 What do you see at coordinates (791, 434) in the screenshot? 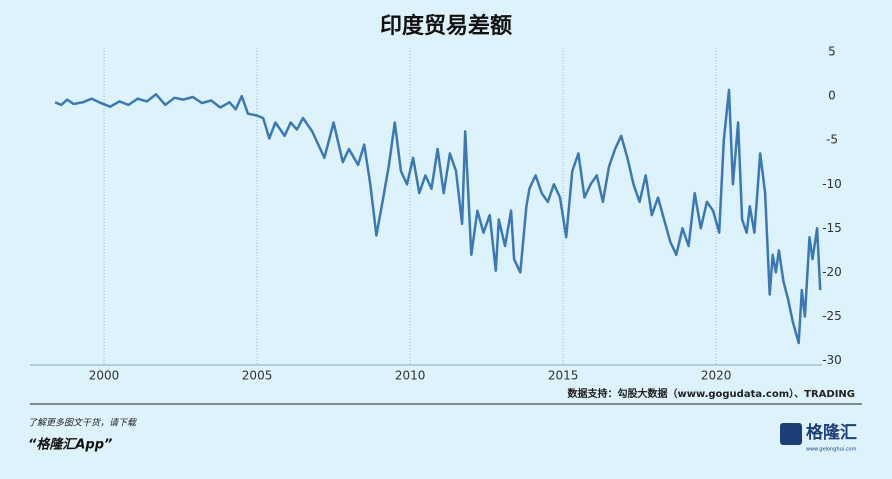
I see `logo-icon` at bounding box center [791, 434].